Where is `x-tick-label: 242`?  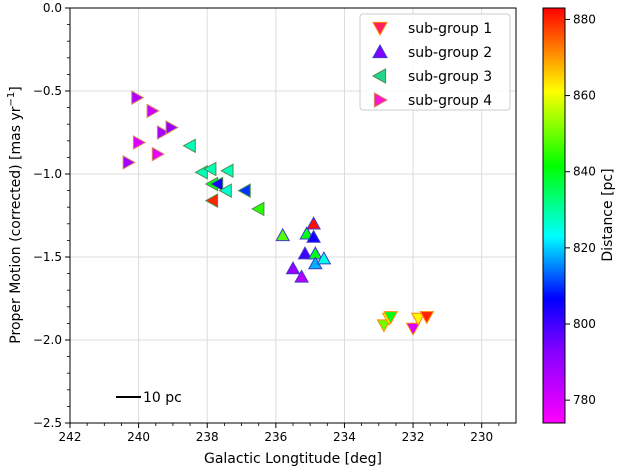
x-tick-label: 242 is located at coordinates (70, 437).